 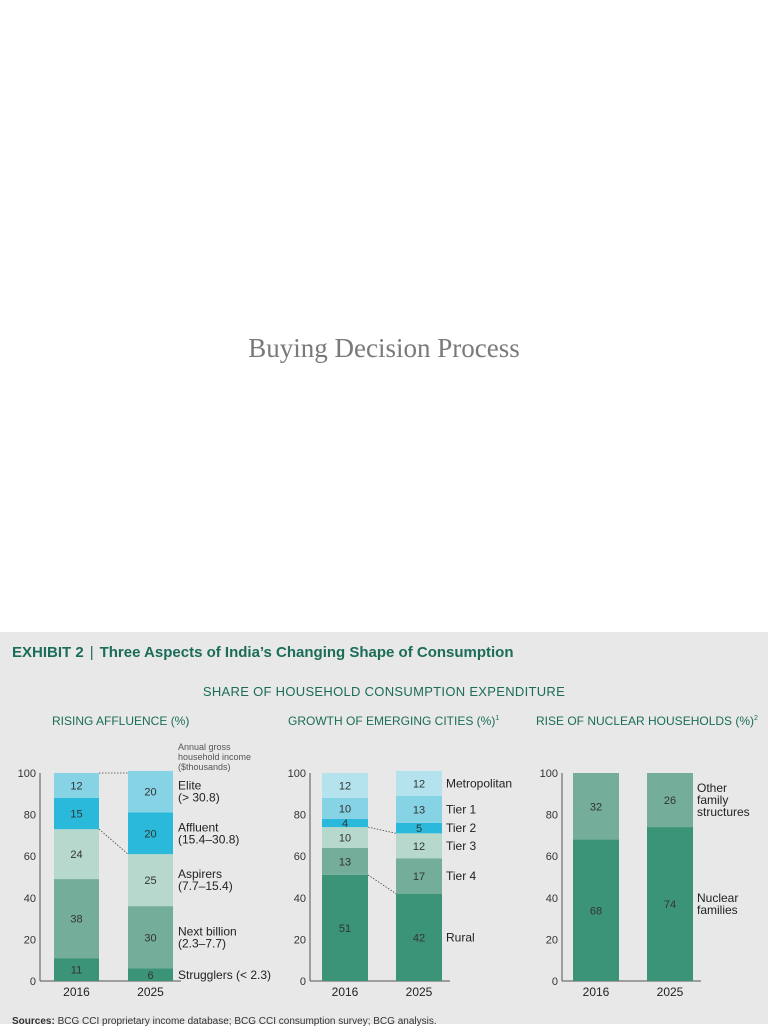 I want to click on data-label: 32, so click(x=596, y=807).